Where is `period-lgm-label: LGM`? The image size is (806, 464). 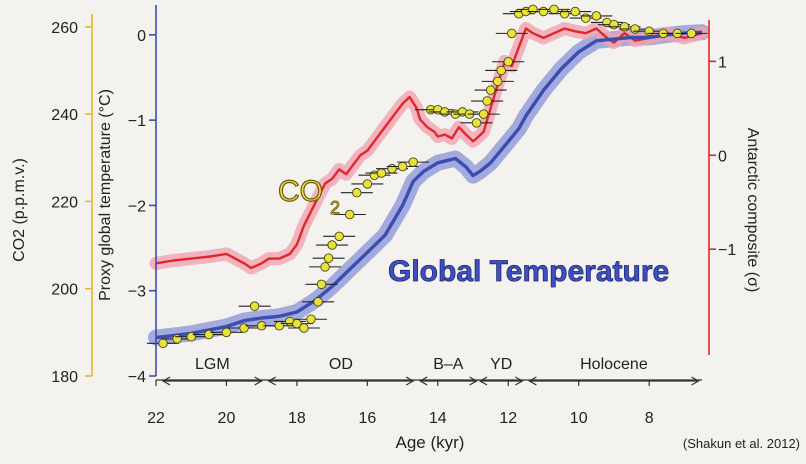
period-lgm-label: LGM is located at coordinates (212, 364).